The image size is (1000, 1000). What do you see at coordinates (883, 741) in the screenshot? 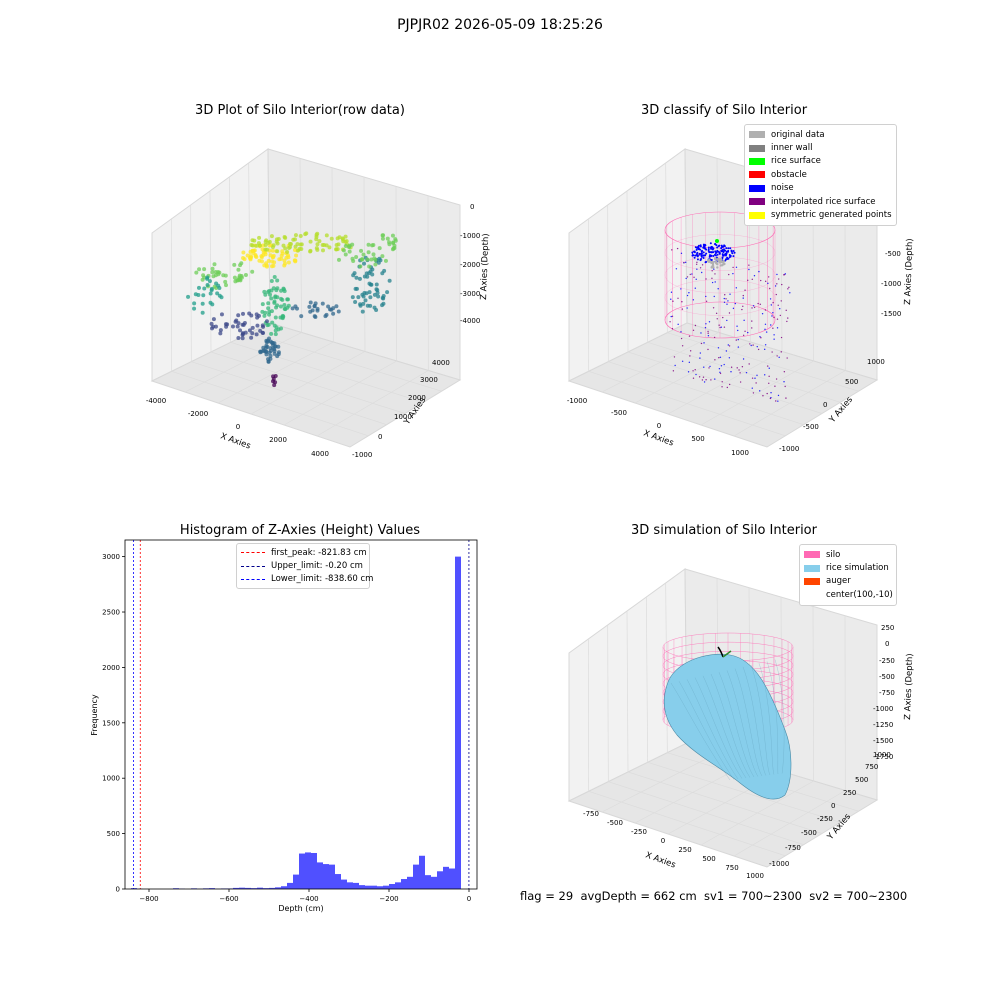
I see `tick-label: -1500` at bounding box center [883, 741].